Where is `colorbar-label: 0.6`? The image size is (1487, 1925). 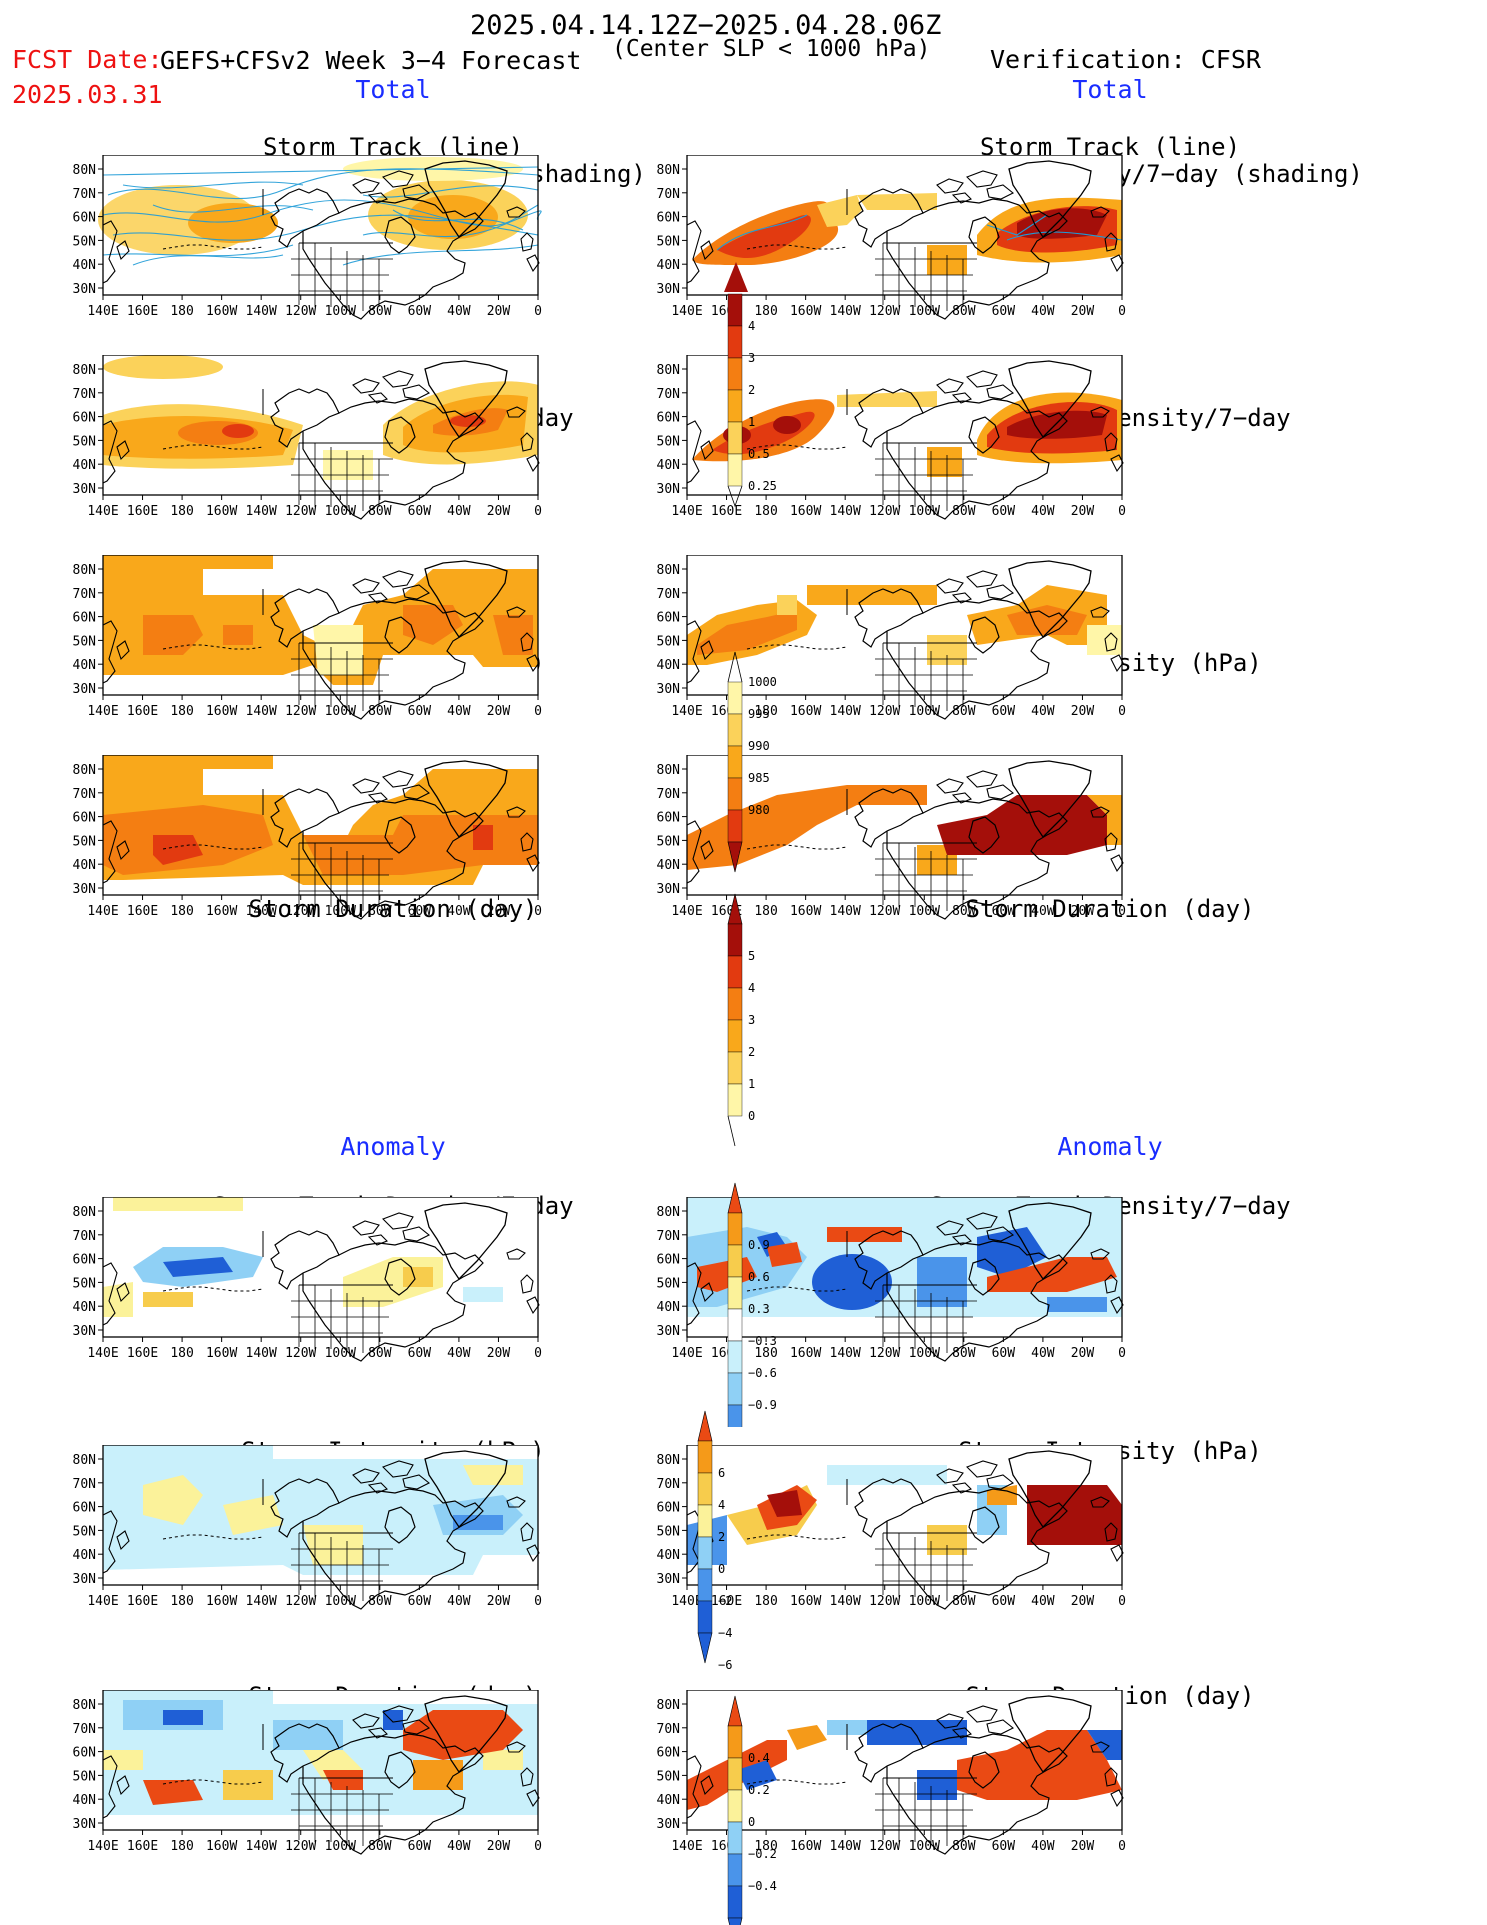
colorbar-label: 0.6 is located at coordinates (759, 1277).